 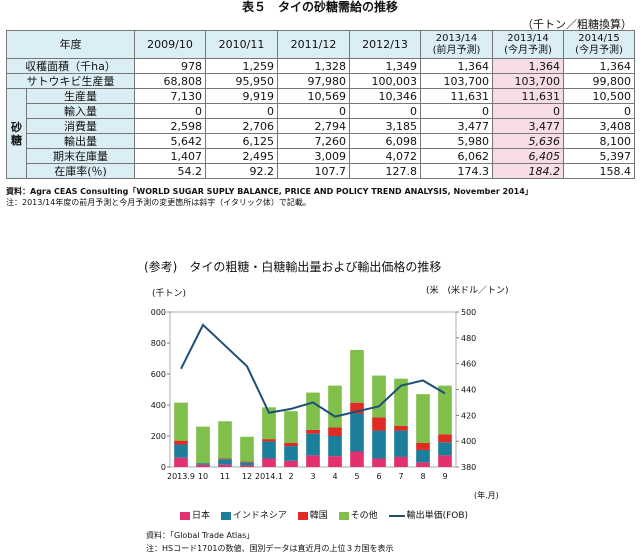 I want to click on table-cell: 6,125, so click(x=241, y=141).